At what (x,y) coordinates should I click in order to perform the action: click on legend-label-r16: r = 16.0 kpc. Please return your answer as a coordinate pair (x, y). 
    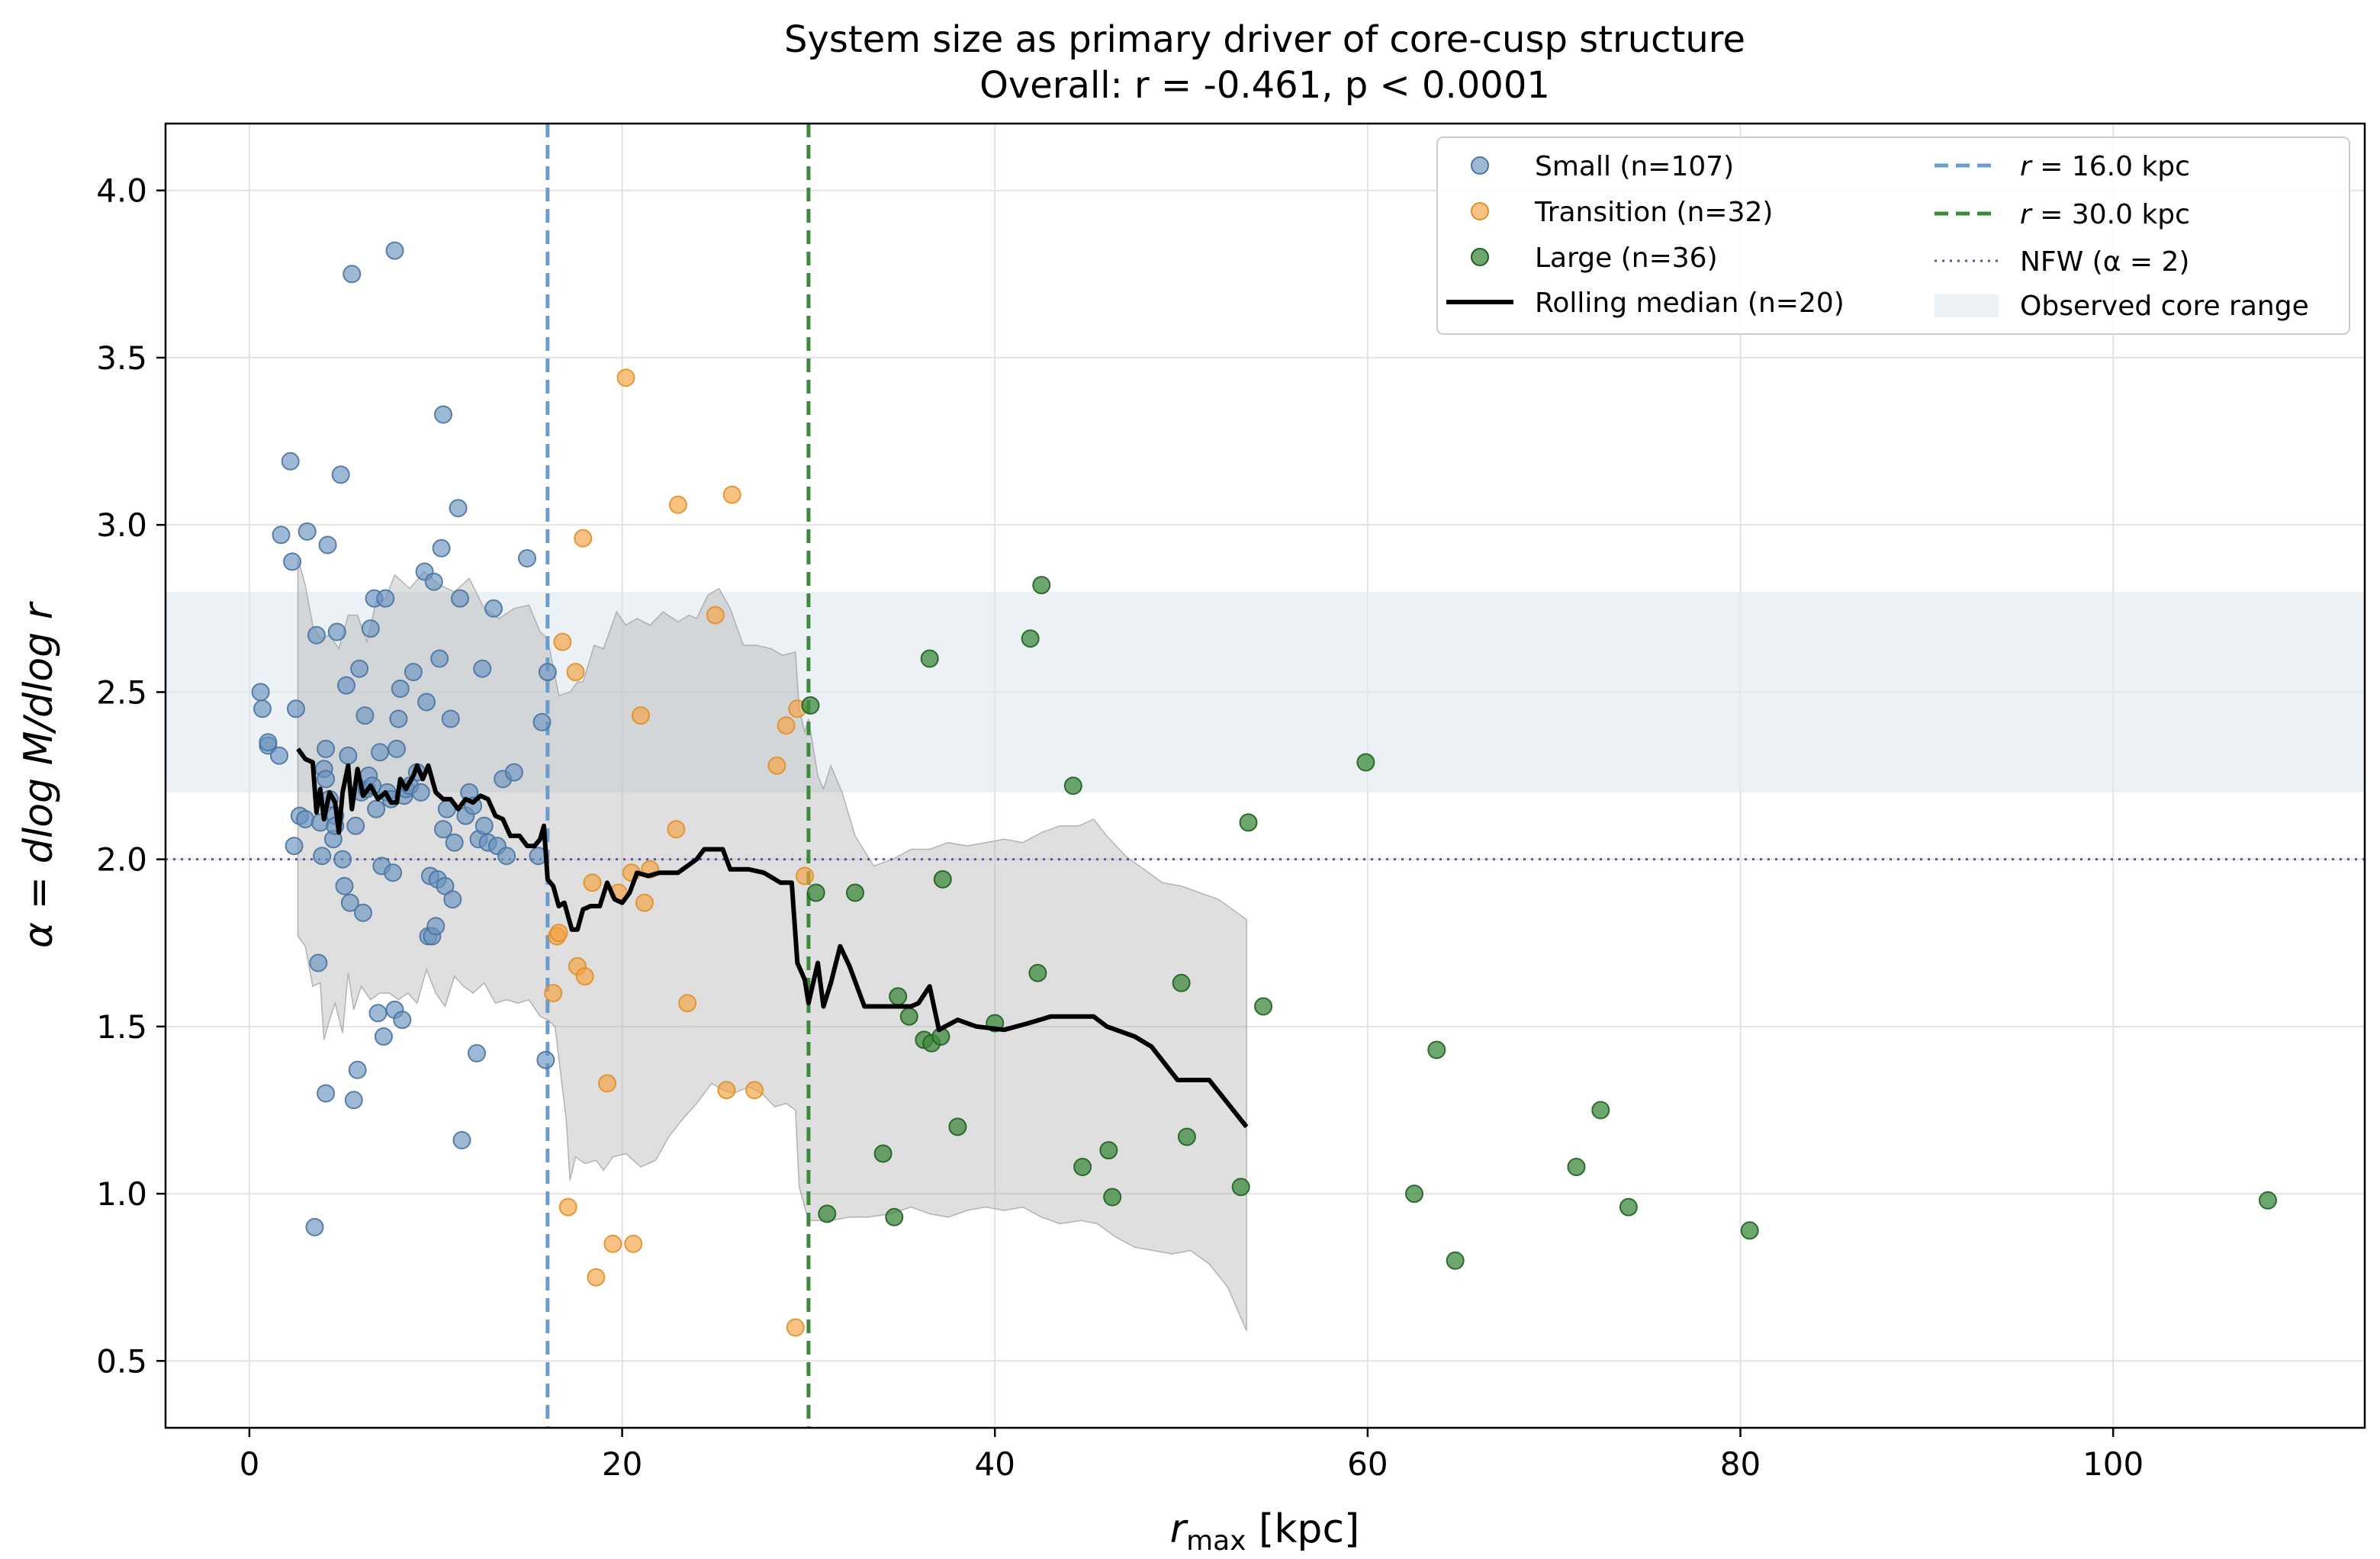
    Looking at the image, I should click on (2105, 166).